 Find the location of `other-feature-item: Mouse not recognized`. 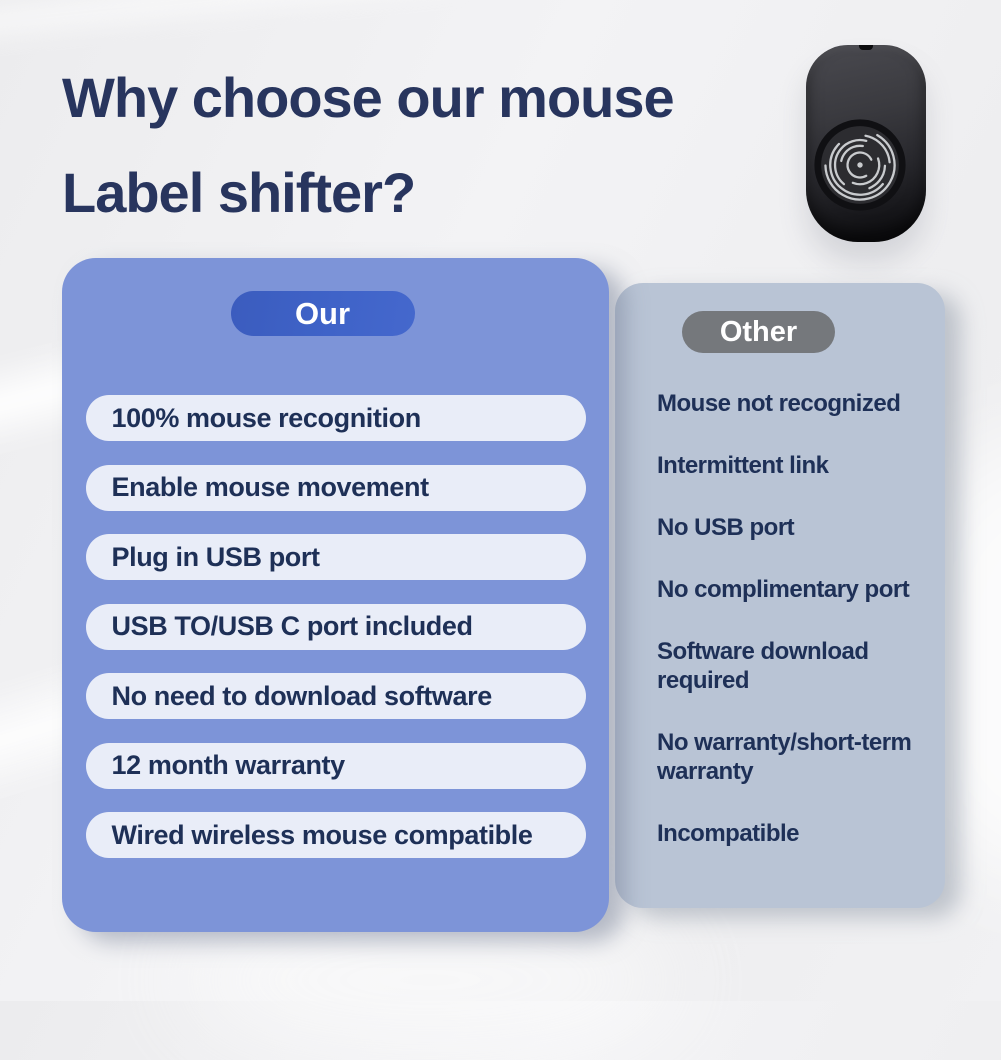

other-feature-item: Mouse not recognized is located at coordinates (779, 403).